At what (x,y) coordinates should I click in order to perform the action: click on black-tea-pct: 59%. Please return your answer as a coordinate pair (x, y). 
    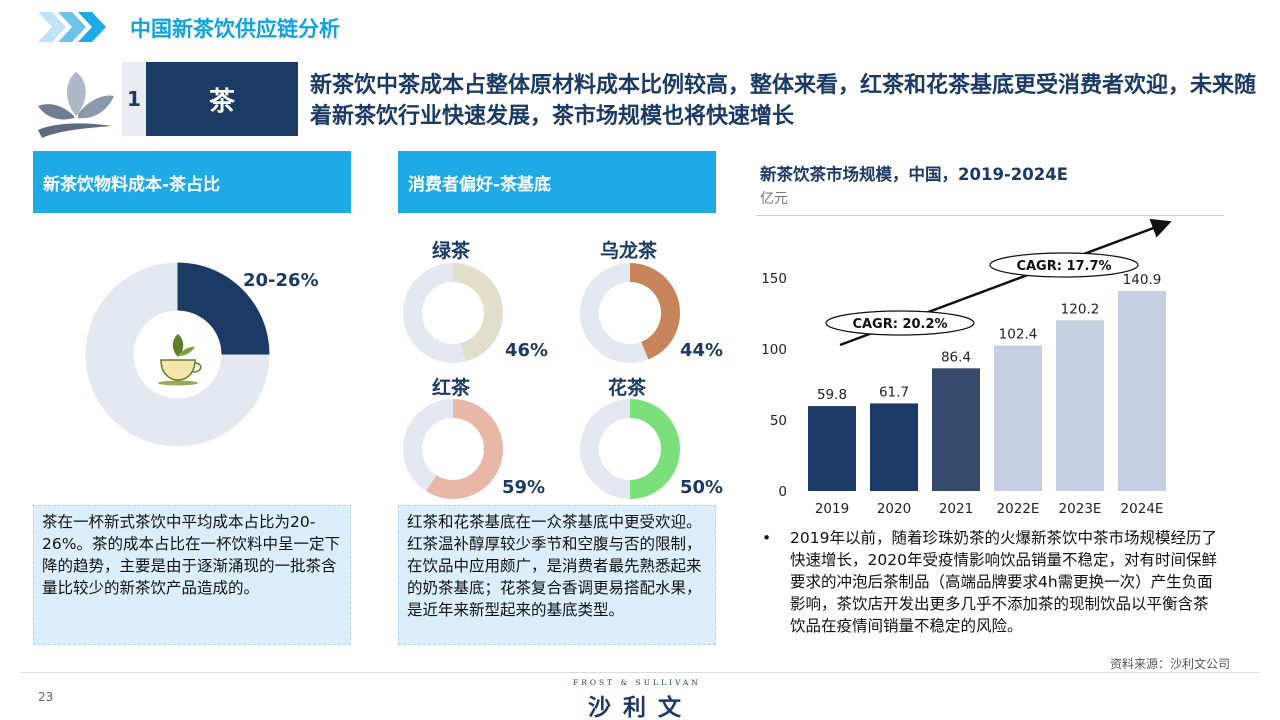
    Looking at the image, I should click on (524, 487).